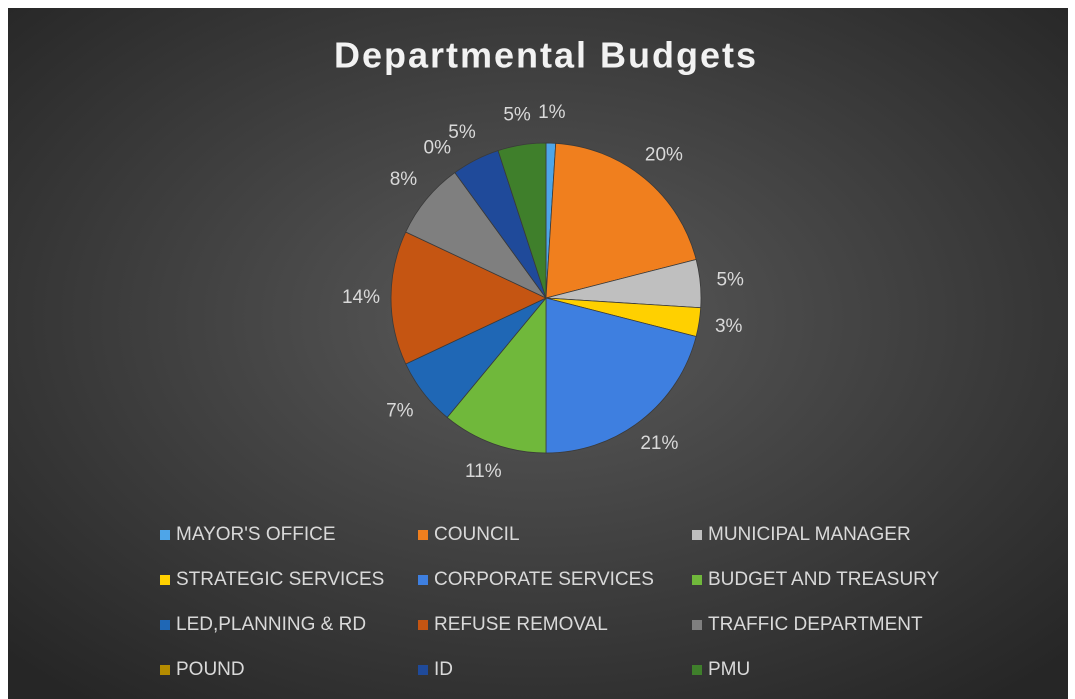 This screenshot has height=699, width=1075. What do you see at coordinates (815, 624) in the screenshot?
I see `legend-label: TRAFFIC DEPARTMENT` at bounding box center [815, 624].